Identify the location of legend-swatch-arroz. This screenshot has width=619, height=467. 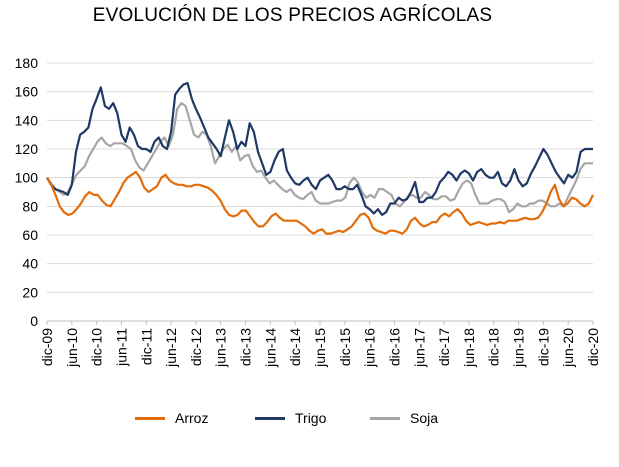
(150, 418).